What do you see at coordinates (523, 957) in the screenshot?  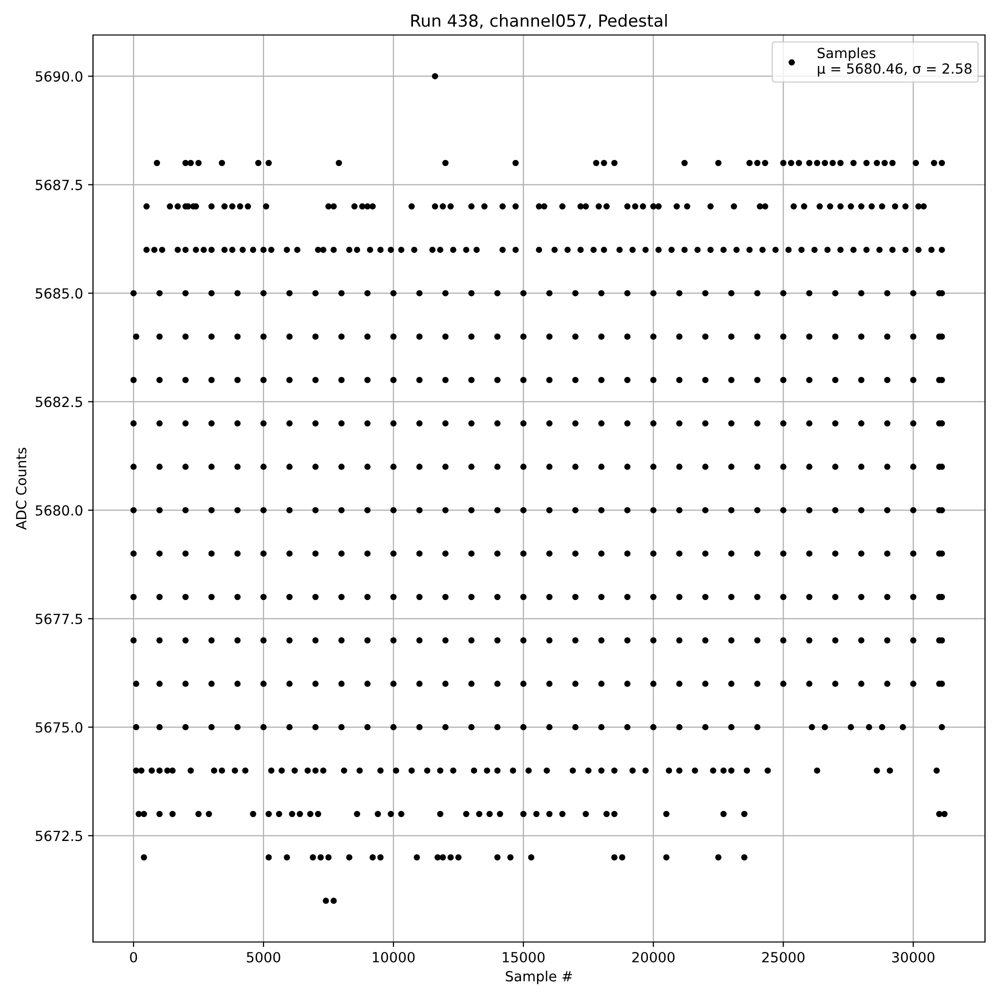 I see `x-tick-label: 15000` at bounding box center [523, 957].